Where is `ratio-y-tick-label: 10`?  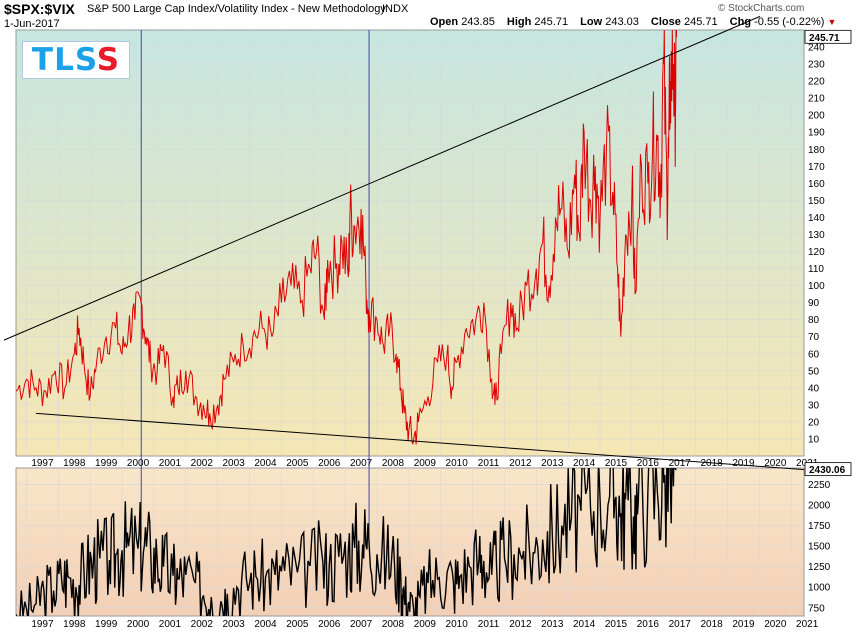
ratio-y-tick-label: 10 is located at coordinates (814, 439).